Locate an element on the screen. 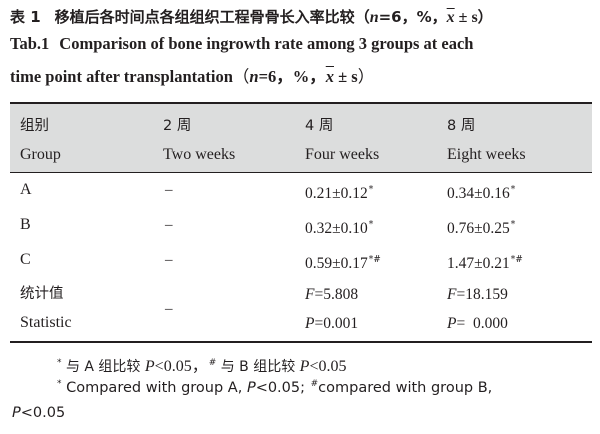 The height and width of the screenshot is (434, 600). table-number-zh: 表 1 is located at coordinates (25, 17).